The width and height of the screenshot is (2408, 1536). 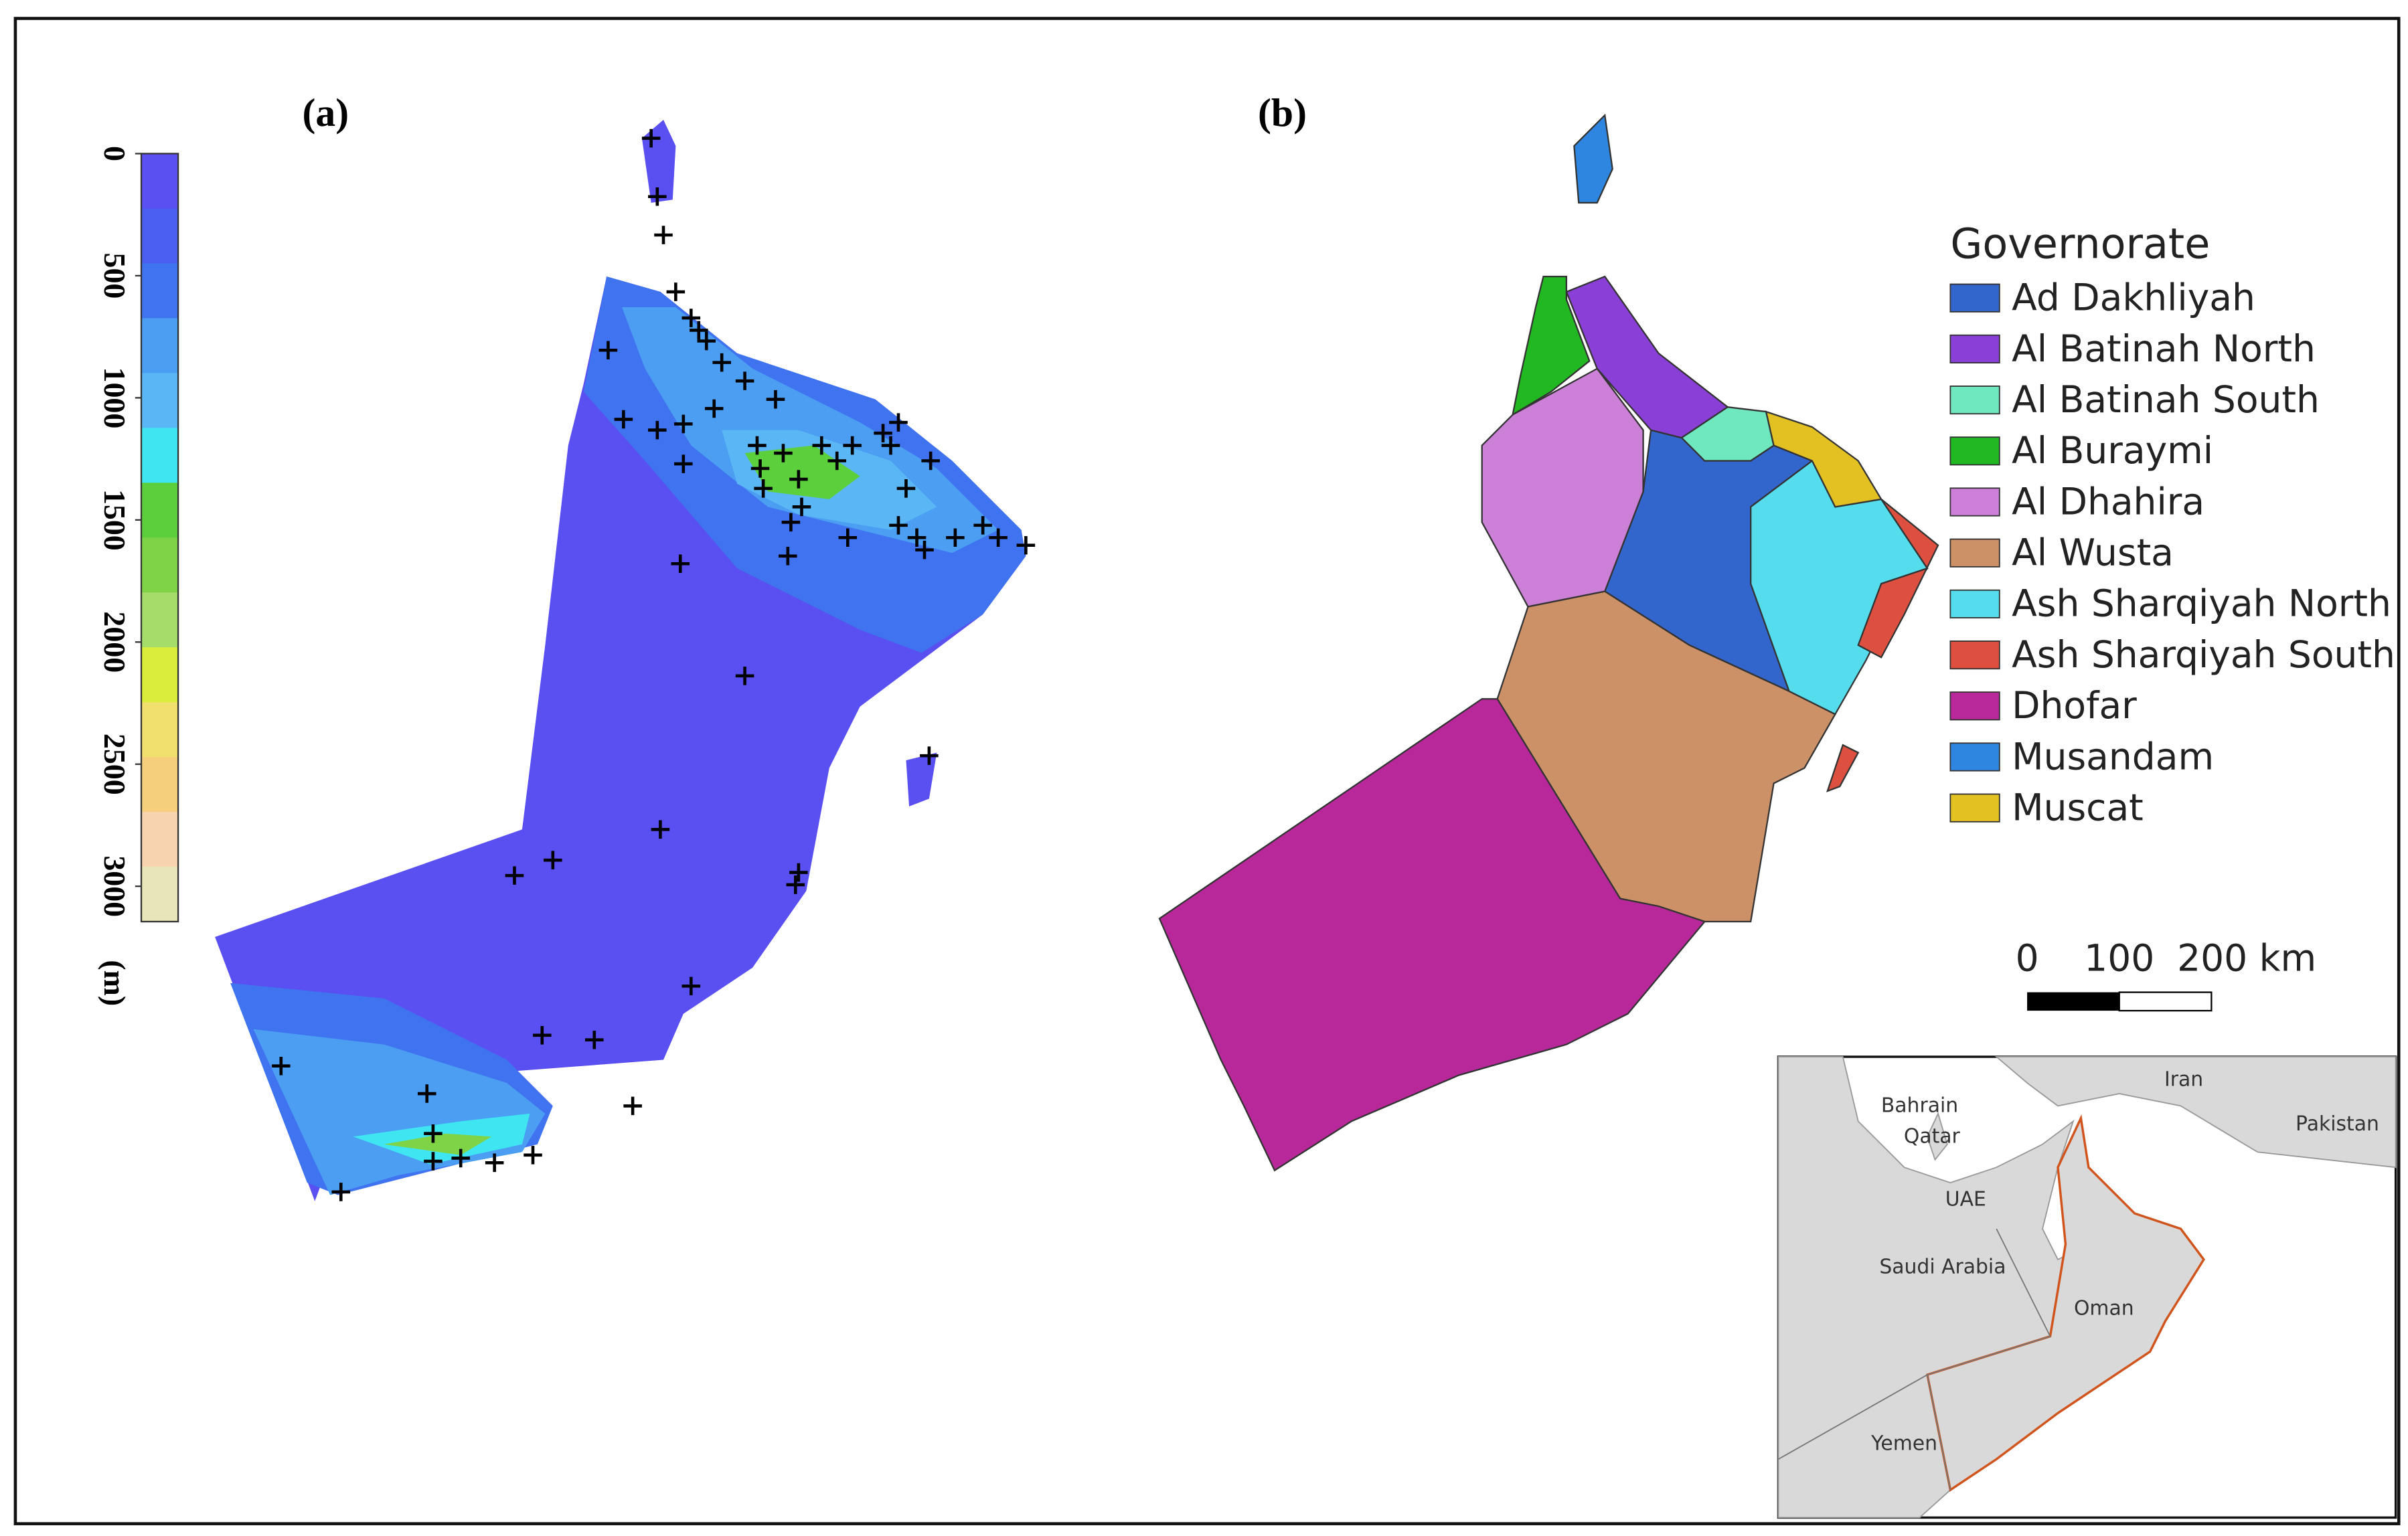 I want to click on legend-label: Musandam, so click(x=2113, y=756).